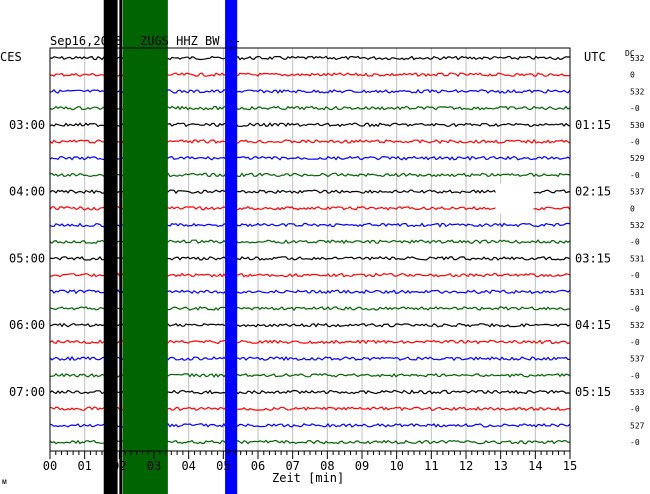  Describe the element at coordinates (637, 158) in the screenshot. I see `dc-value: 529` at that location.